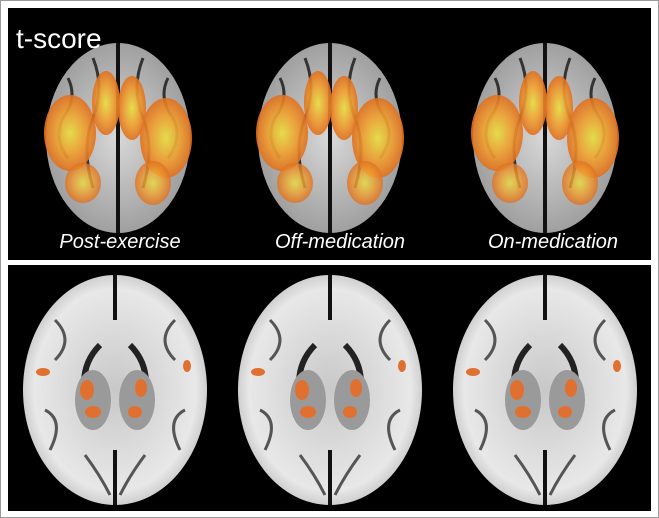 The image size is (659, 518). I want to click on condition-label: On-medication, so click(553, 242).